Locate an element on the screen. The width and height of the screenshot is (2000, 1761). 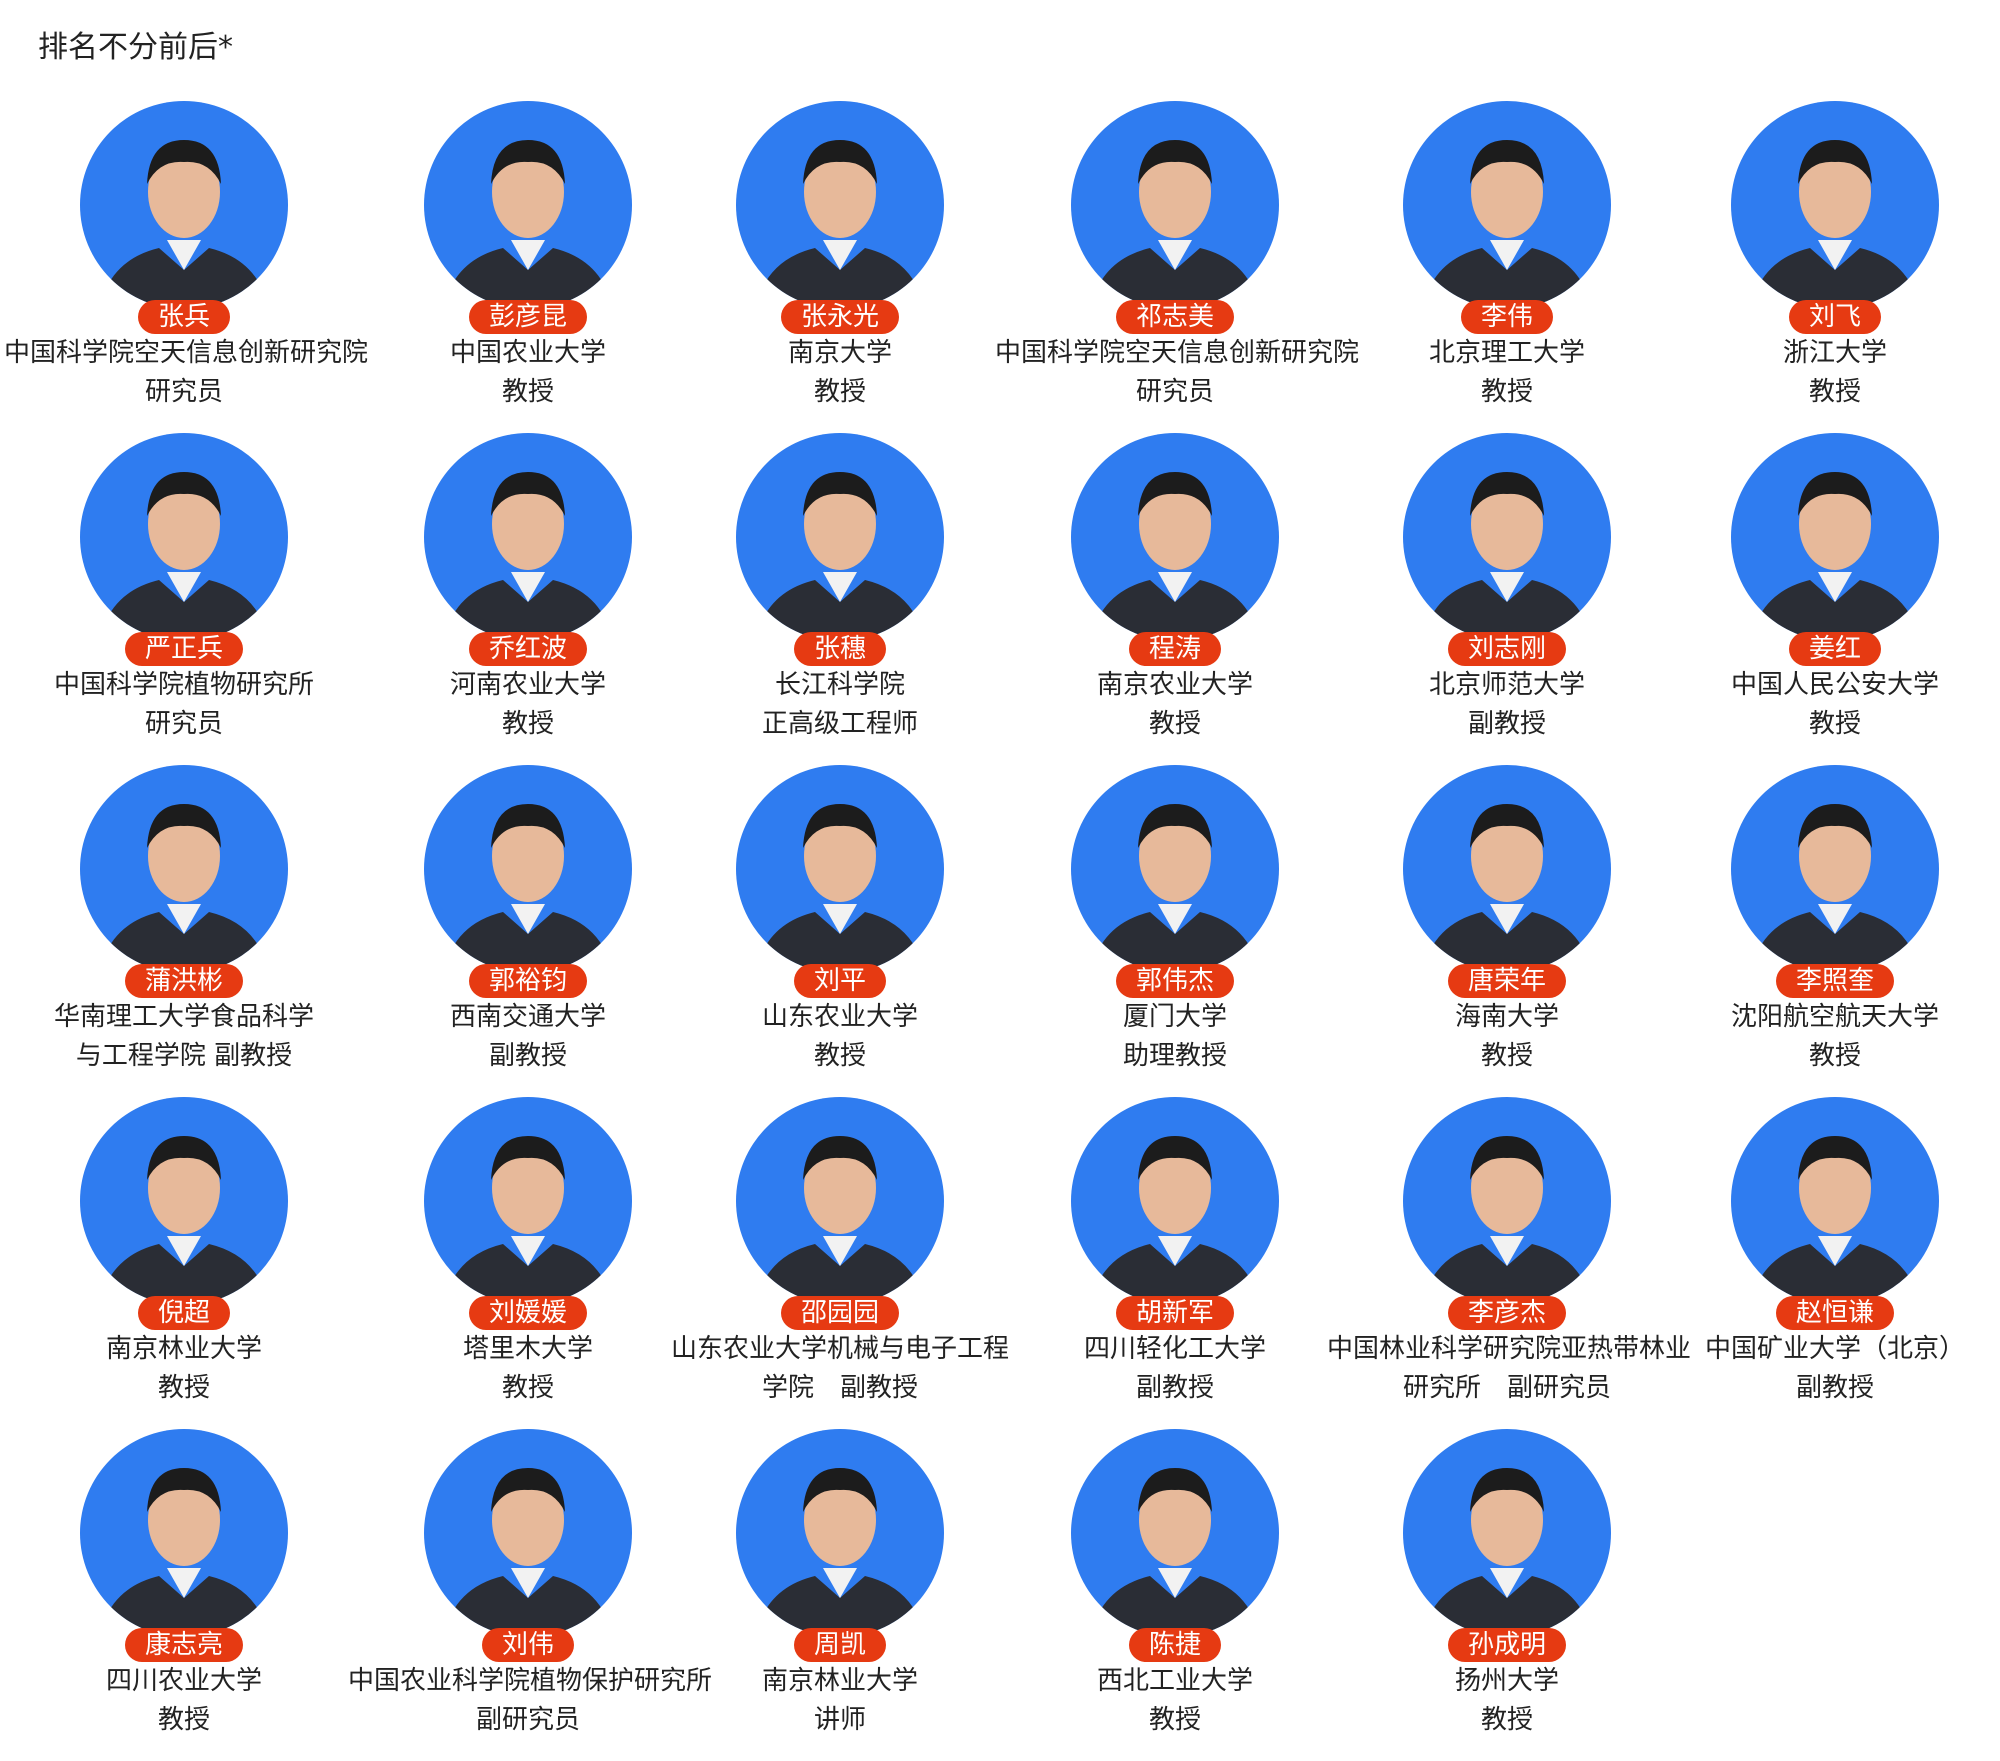
affiliation-line: 中国科学院空天信息创新研究院 is located at coordinates (1177, 353).